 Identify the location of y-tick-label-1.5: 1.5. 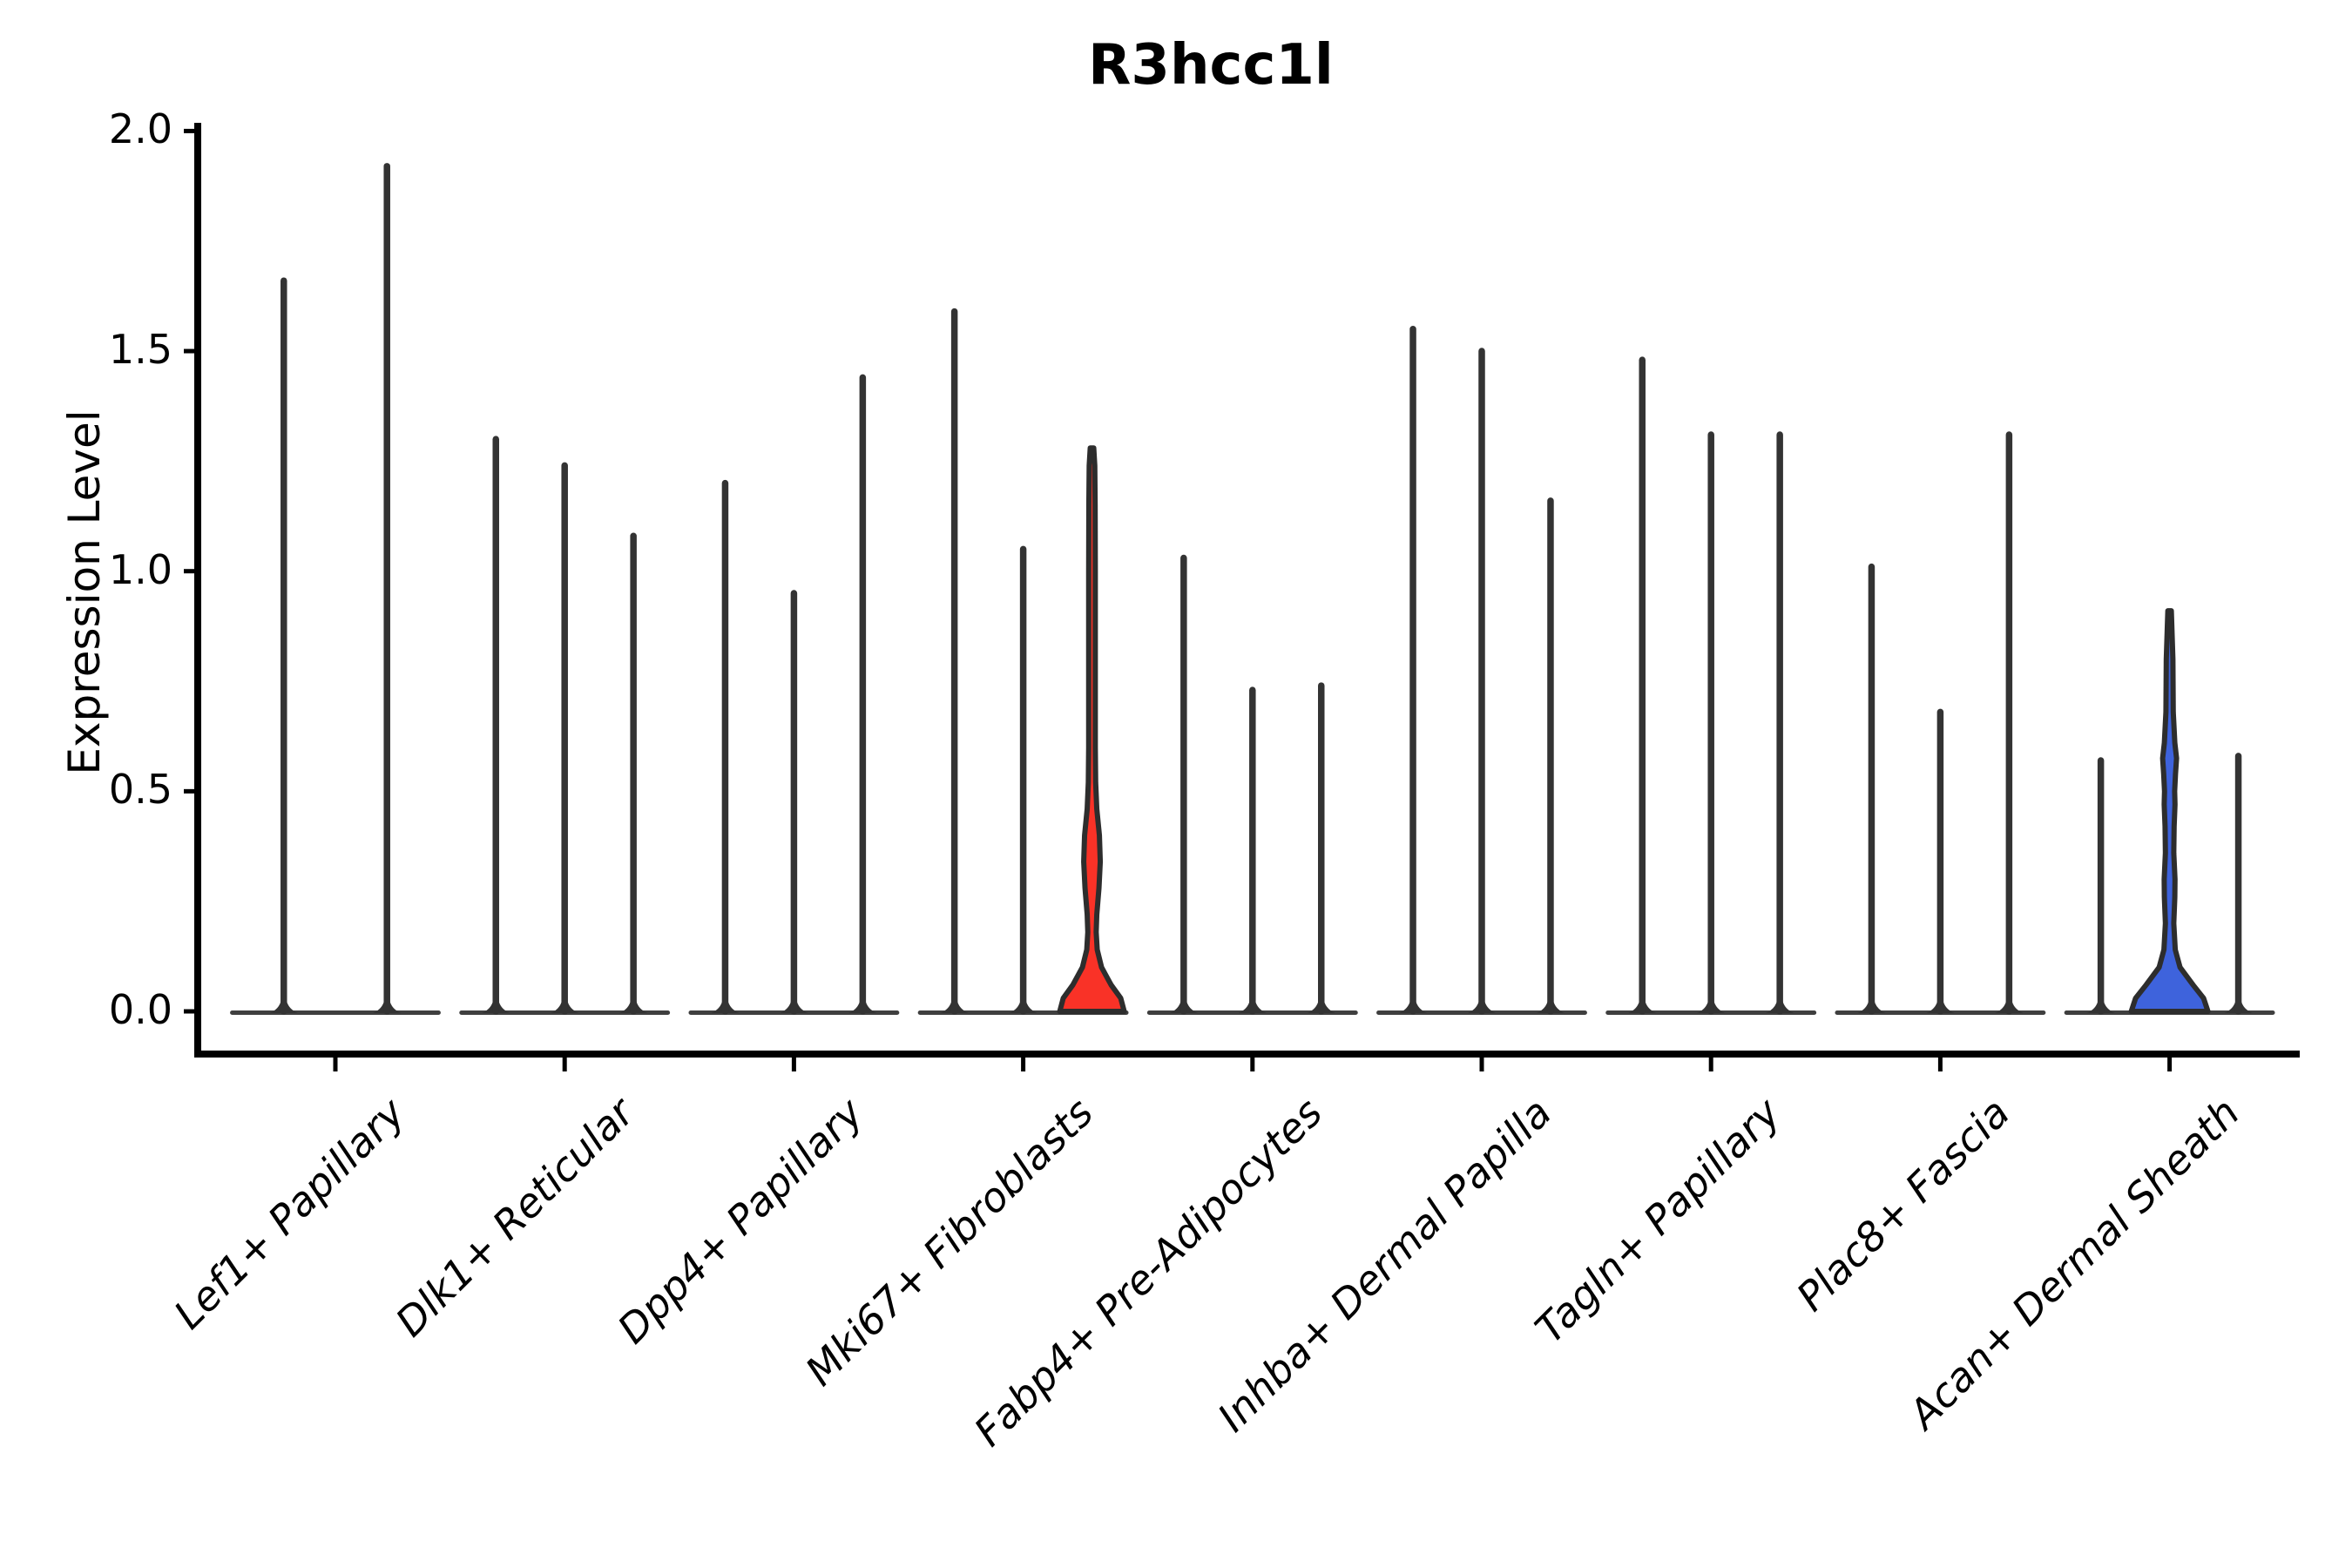
(140, 349).